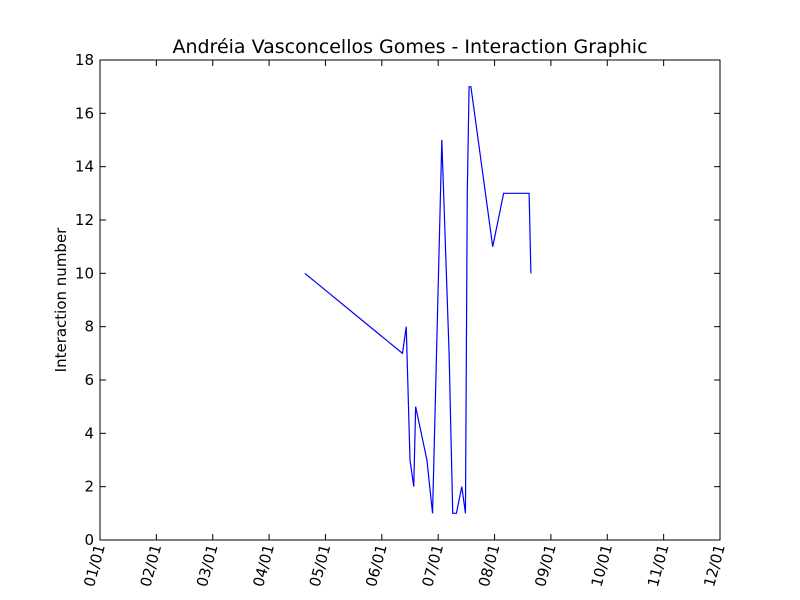  I want to click on x-tick-label: 02/01, so click(151, 565).